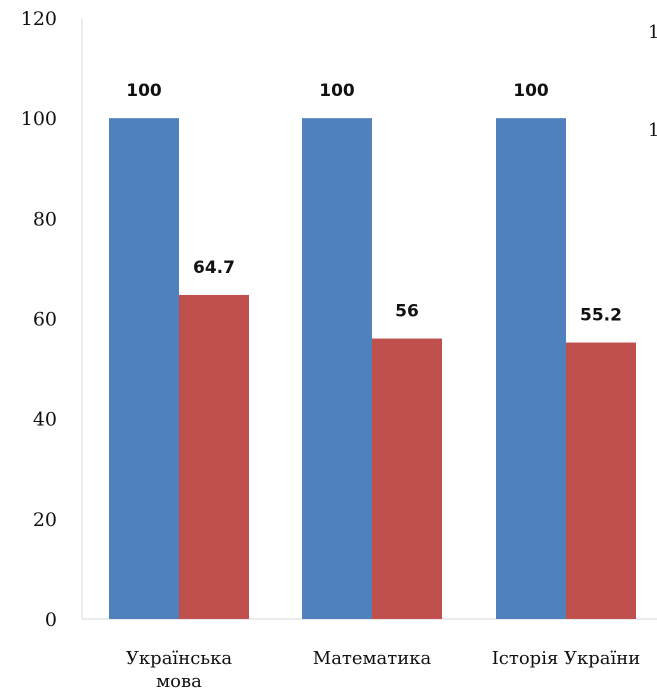 The image size is (657, 694). I want to click on category-label: мова, so click(179, 681).